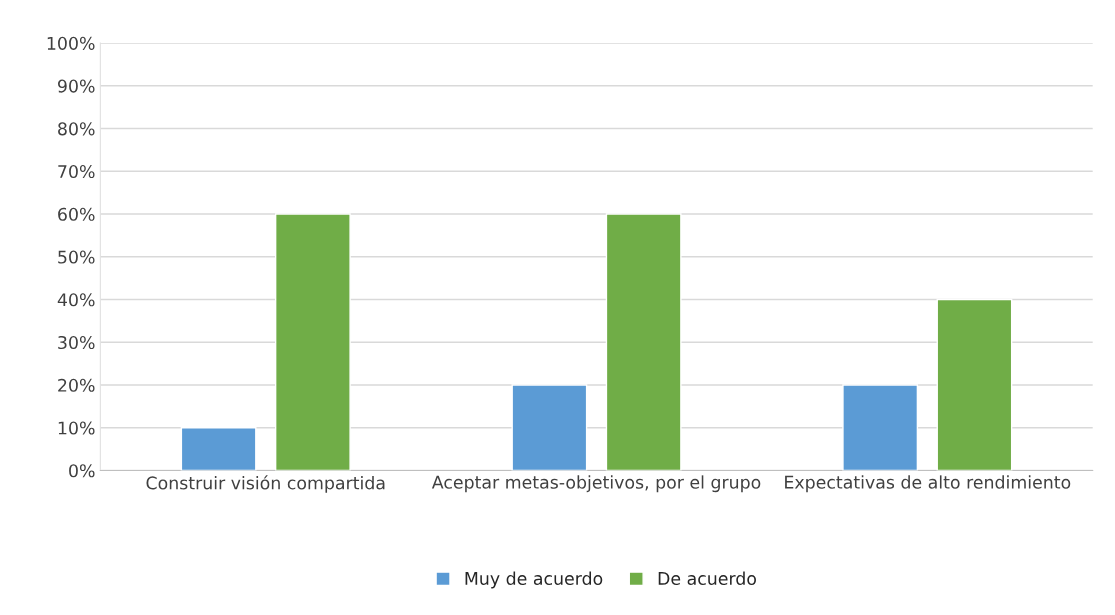 This screenshot has height=615, width=1115. What do you see at coordinates (76, 171) in the screenshot?
I see `y-tick-label: 70%` at bounding box center [76, 171].